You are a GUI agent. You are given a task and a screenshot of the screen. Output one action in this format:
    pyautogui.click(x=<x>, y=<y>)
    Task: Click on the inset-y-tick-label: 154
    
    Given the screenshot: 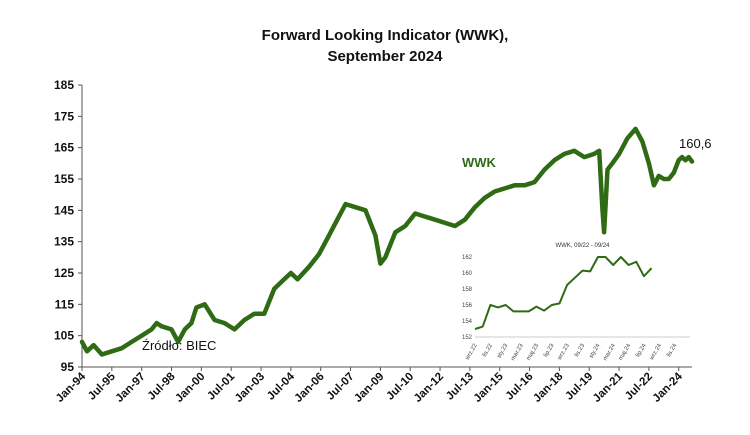 What is the action you would take?
    pyautogui.click(x=467, y=322)
    